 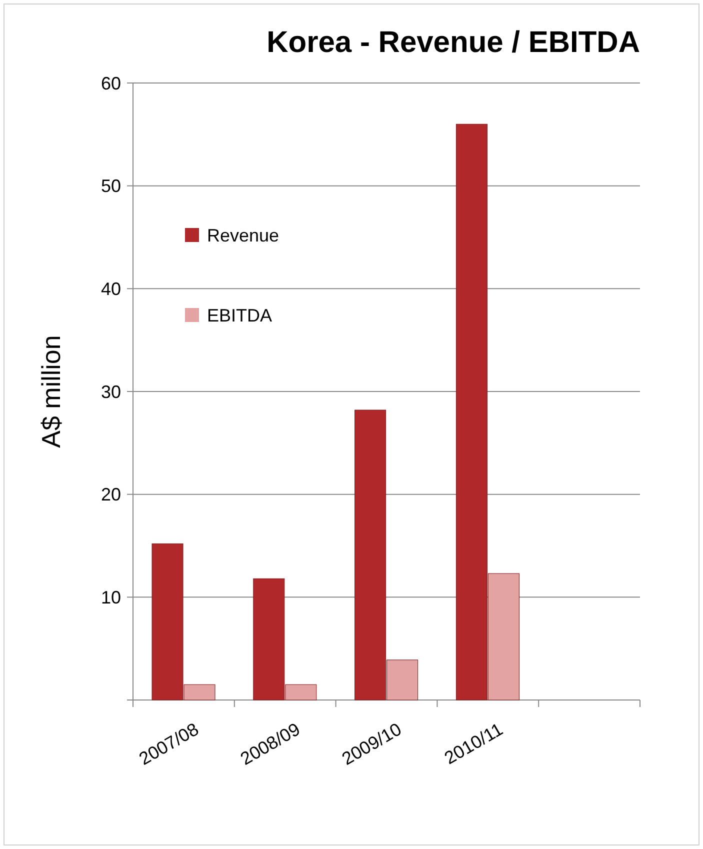 What do you see at coordinates (110, 392) in the screenshot?
I see `y-tick-label: 30` at bounding box center [110, 392].